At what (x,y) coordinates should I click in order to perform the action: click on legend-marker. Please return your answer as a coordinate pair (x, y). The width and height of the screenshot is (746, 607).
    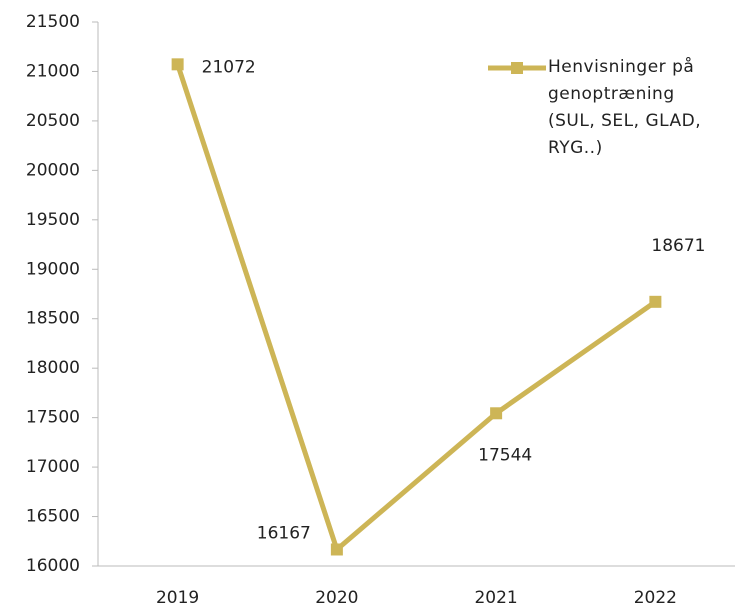
    Looking at the image, I should click on (517, 68).